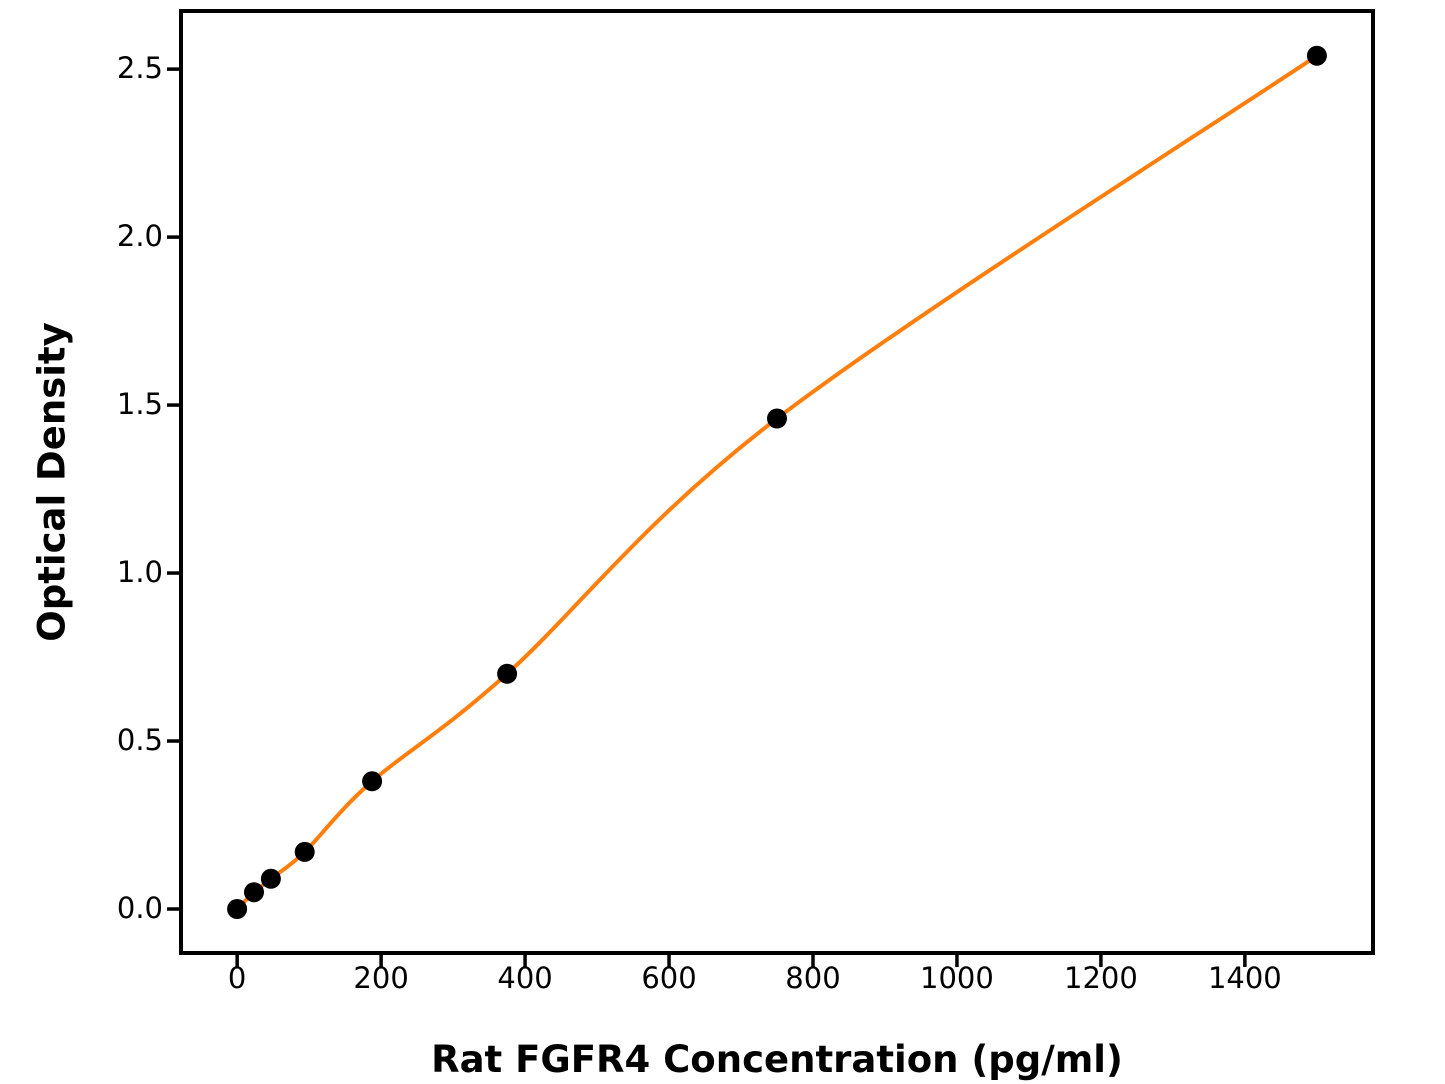 This screenshot has height=1084, width=1445. What do you see at coordinates (1101, 978) in the screenshot?
I see `x-tick-label: 1200` at bounding box center [1101, 978].